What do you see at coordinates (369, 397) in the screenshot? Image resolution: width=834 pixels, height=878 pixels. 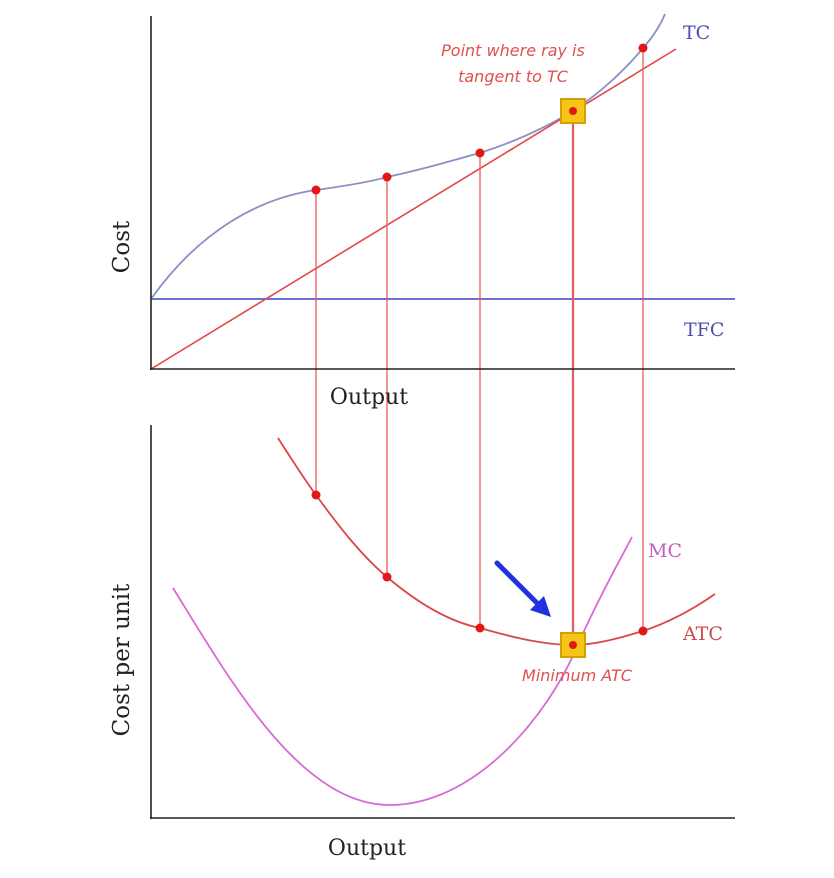 I see `top-xlabel: Output` at bounding box center [369, 397].